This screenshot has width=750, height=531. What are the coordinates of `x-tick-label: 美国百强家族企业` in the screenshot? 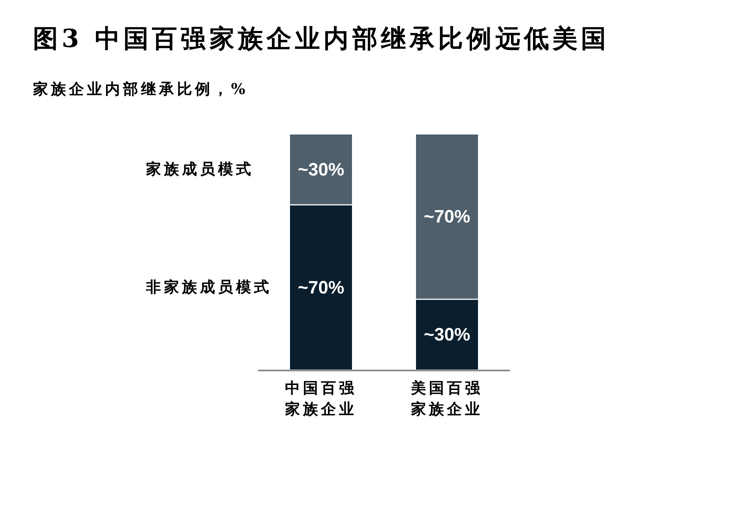 It's located at (447, 399).